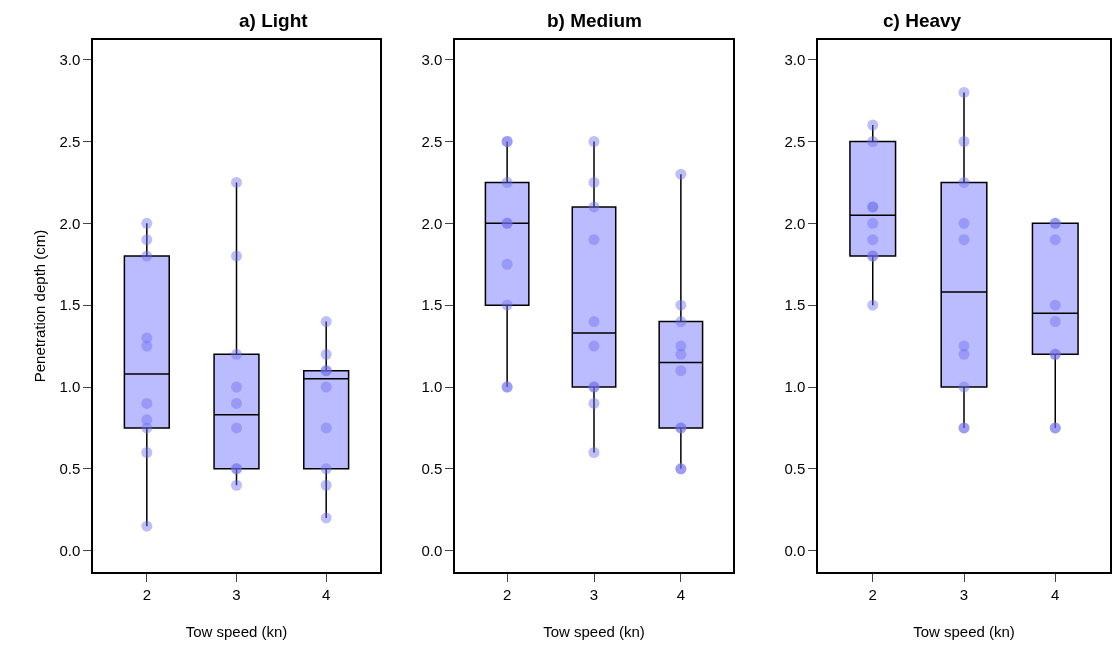 The width and height of the screenshot is (1114, 663). Describe the element at coordinates (274, 20) in the screenshot. I see `chart-title: a) Light` at that location.